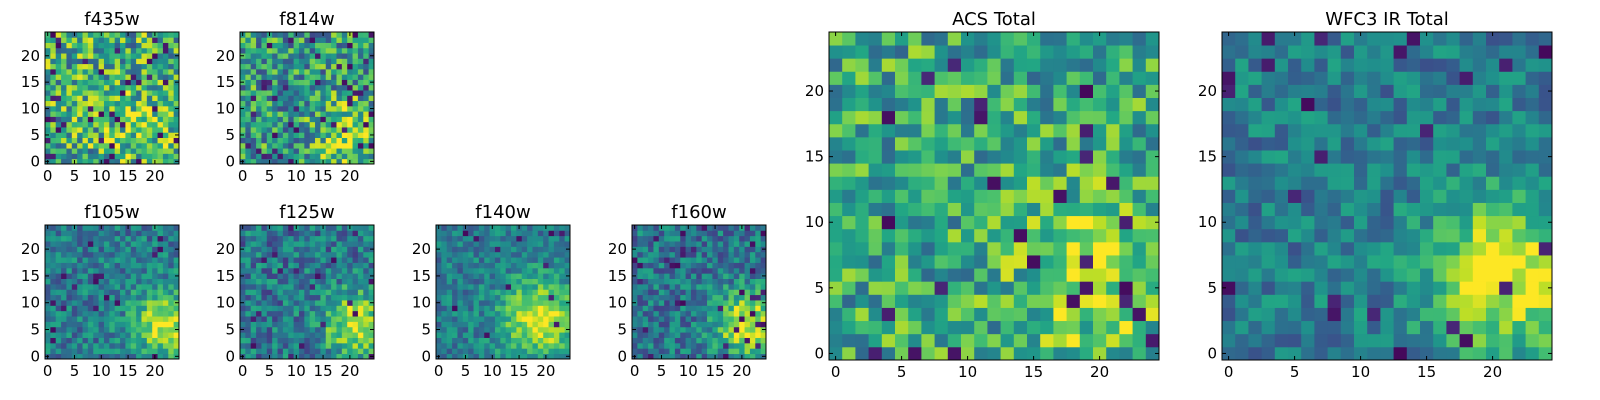  I want to click on x-tick-label: 5, so click(270, 176).